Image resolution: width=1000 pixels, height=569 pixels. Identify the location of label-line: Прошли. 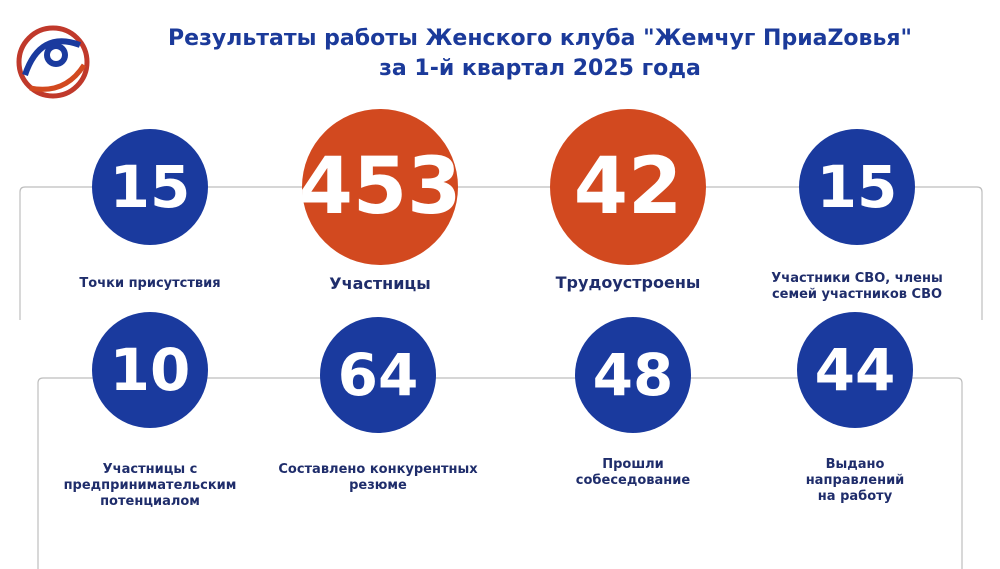
(633, 464).